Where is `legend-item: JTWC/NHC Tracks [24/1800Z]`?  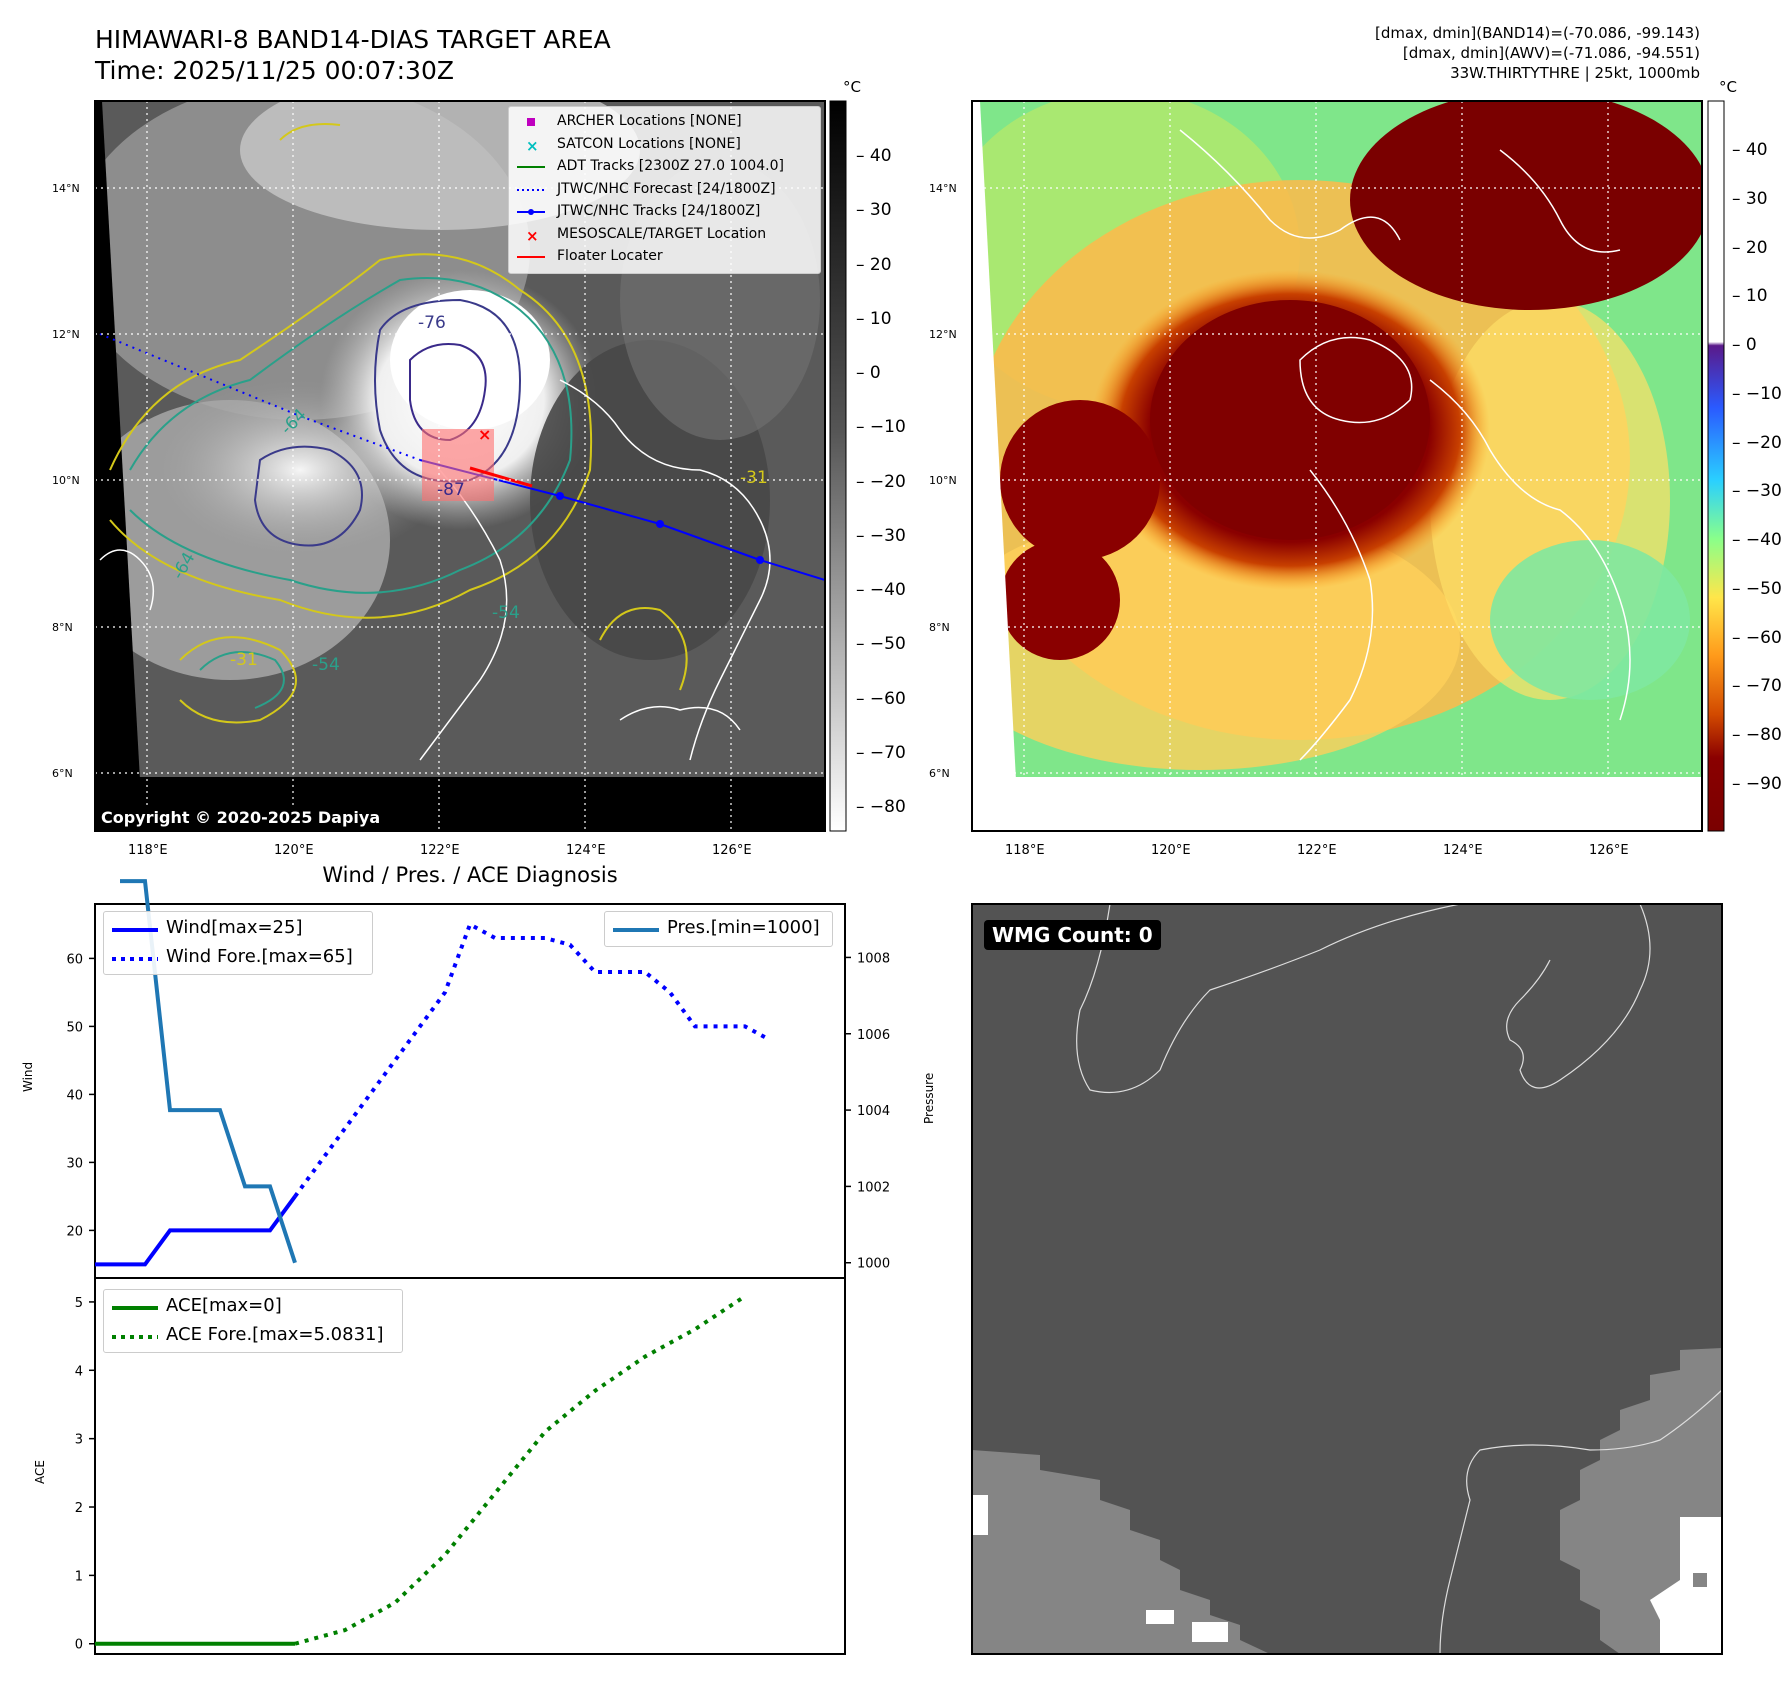 legend-item: JTWC/NHC Tracks [24/1800Z] is located at coordinates (661, 212).